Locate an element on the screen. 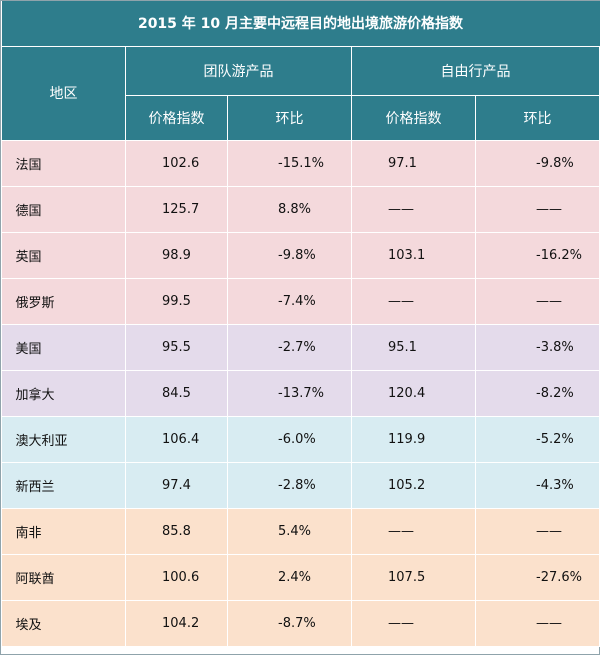  cell-free-index: 105.2 is located at coordinates (413, 485).